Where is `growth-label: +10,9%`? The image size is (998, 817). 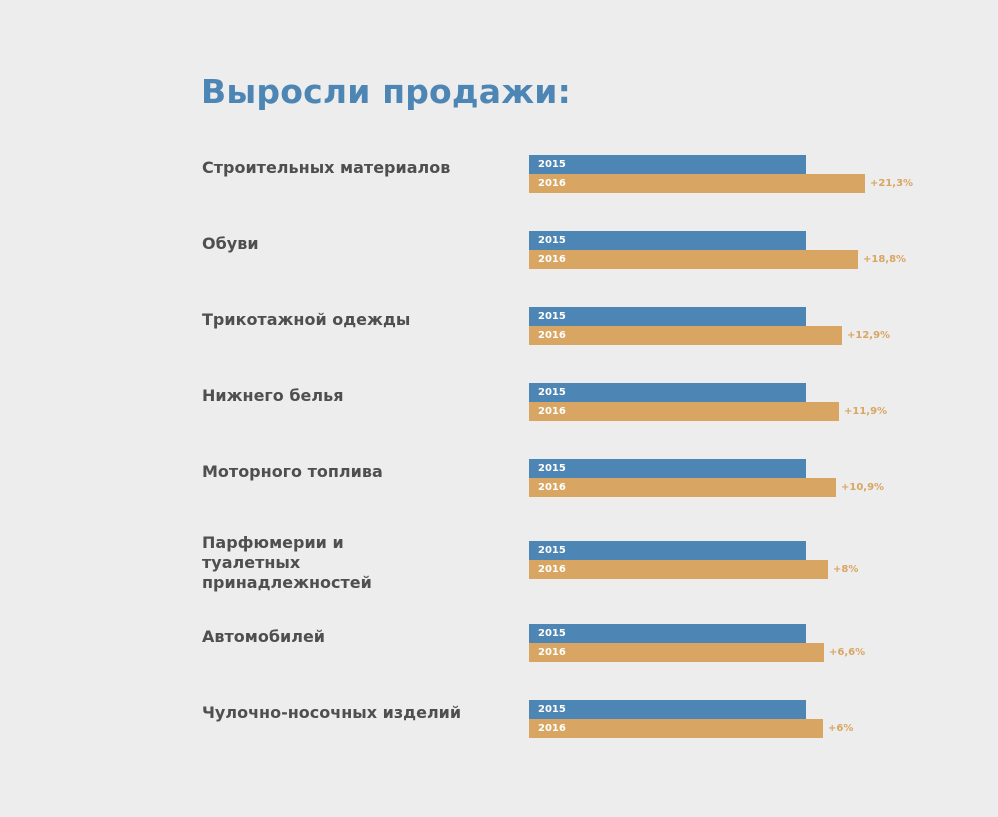
growth-label: +10,9% is located at coordinates (863, 487).